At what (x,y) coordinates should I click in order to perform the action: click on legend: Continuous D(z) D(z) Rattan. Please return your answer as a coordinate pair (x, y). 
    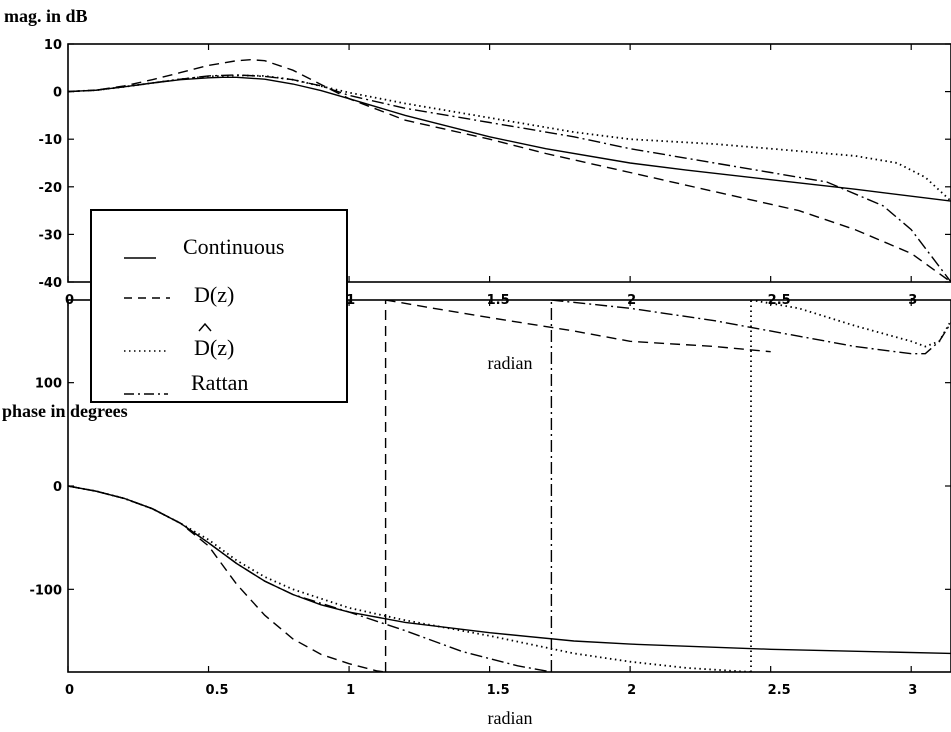
    Looking at the image, I should click on (219, 306).